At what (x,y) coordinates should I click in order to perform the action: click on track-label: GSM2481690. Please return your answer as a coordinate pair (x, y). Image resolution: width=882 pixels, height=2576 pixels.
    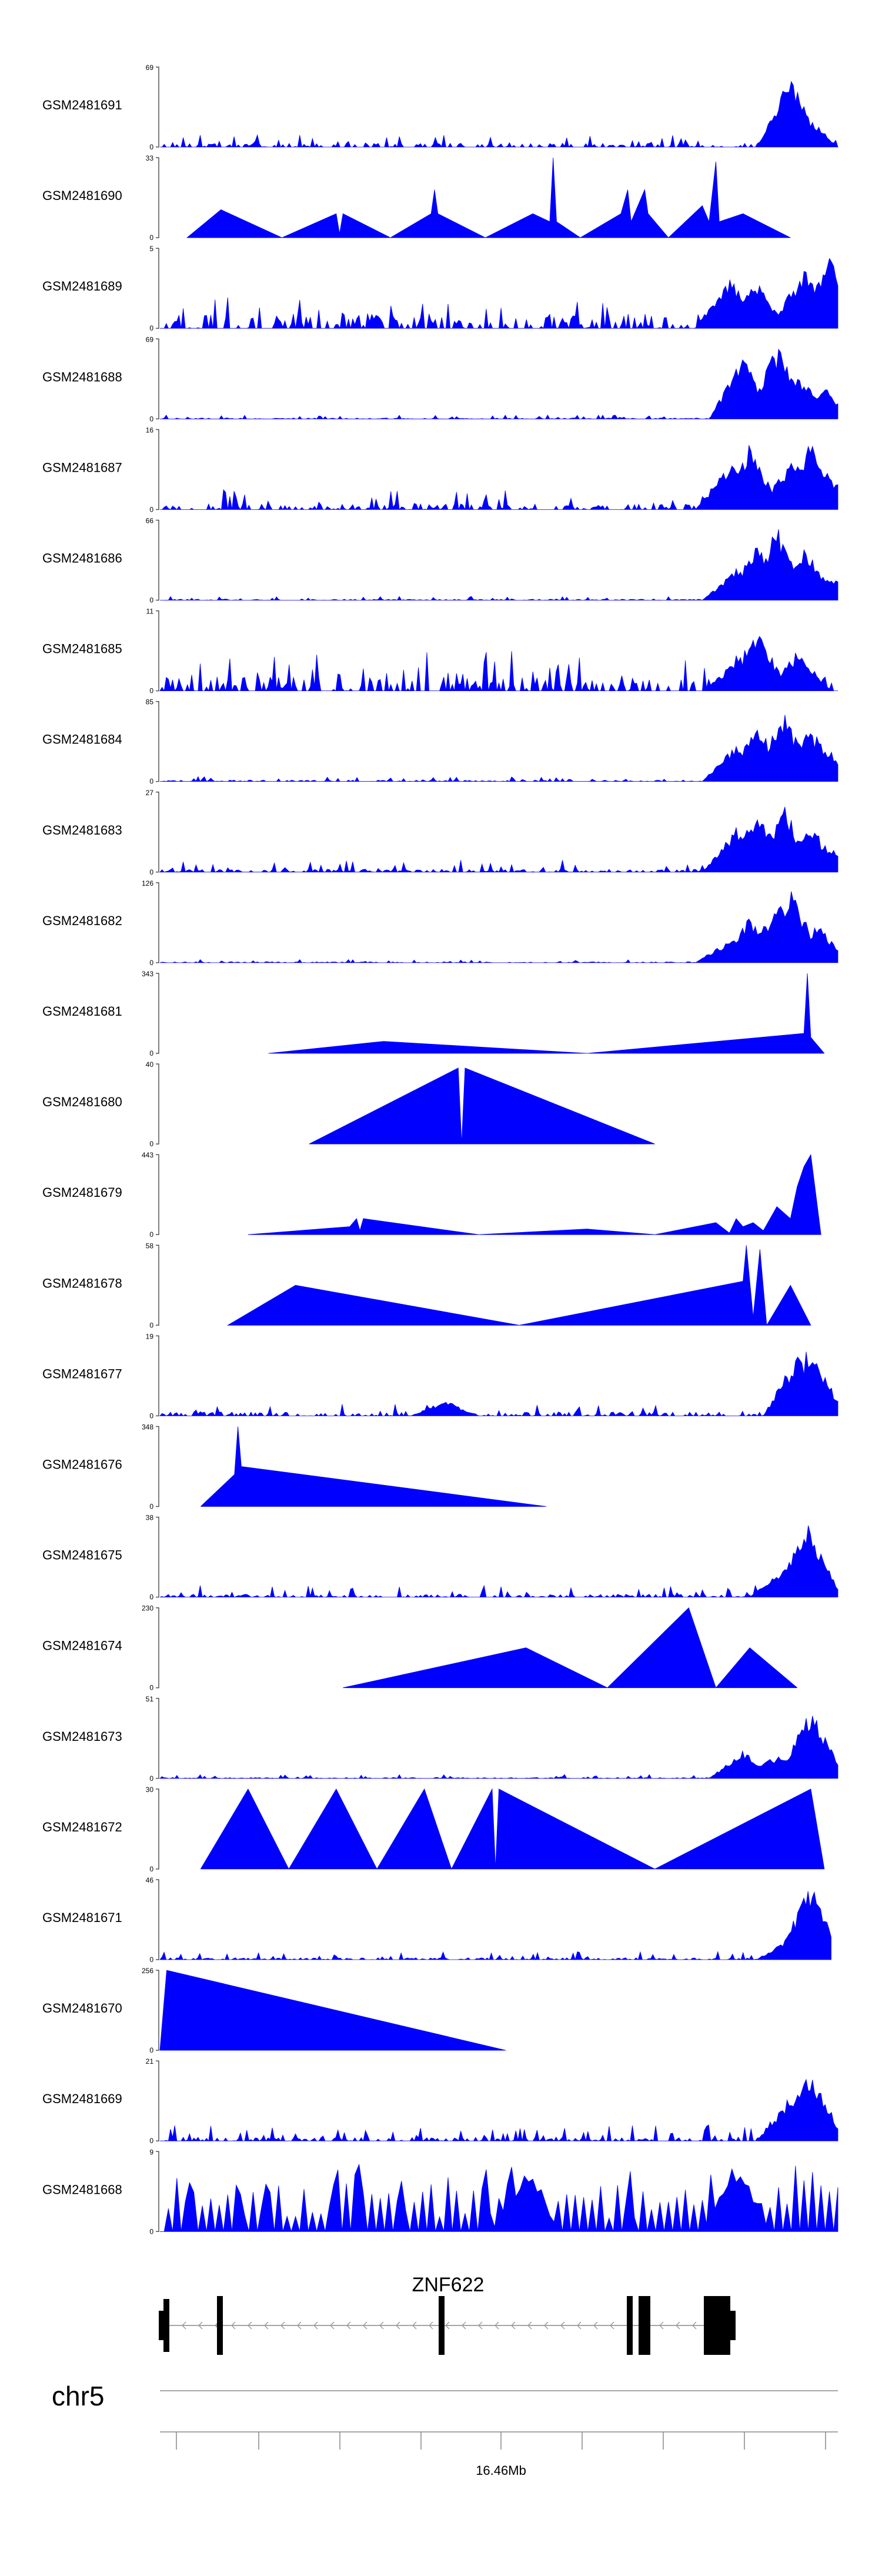
    Looking at the image, I should click on (82, 195).